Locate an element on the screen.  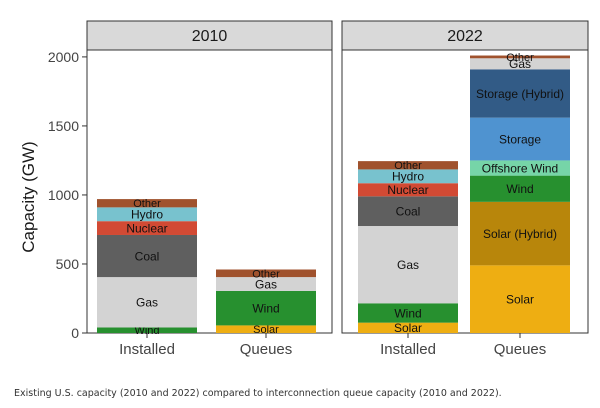
segment-label-solar-hybrid: Solar (Hybrid) is located at coordinates (520, 234).